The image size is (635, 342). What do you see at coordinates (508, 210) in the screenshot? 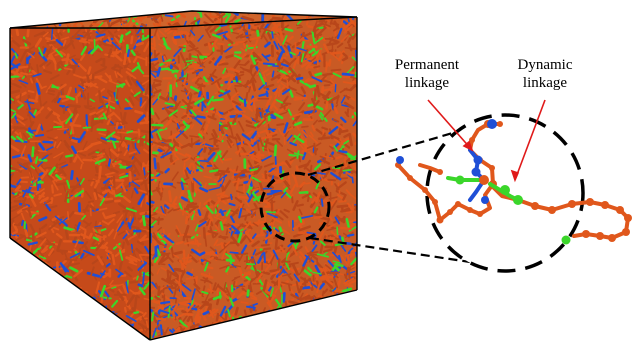
I see `dynamic-linkage` at bounding box center [508, 210].